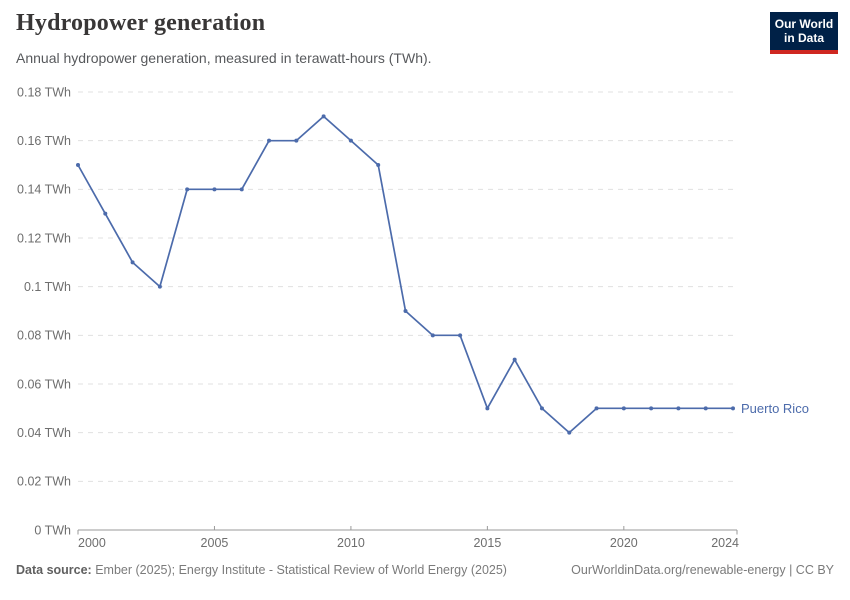 The height and width of the screenshot is (600, 850). What do you see at coordinates (44, 336) in the screenshot?
I see `y-axis-tick-label: 0.08 TWh` at bounding box center [44, 336].